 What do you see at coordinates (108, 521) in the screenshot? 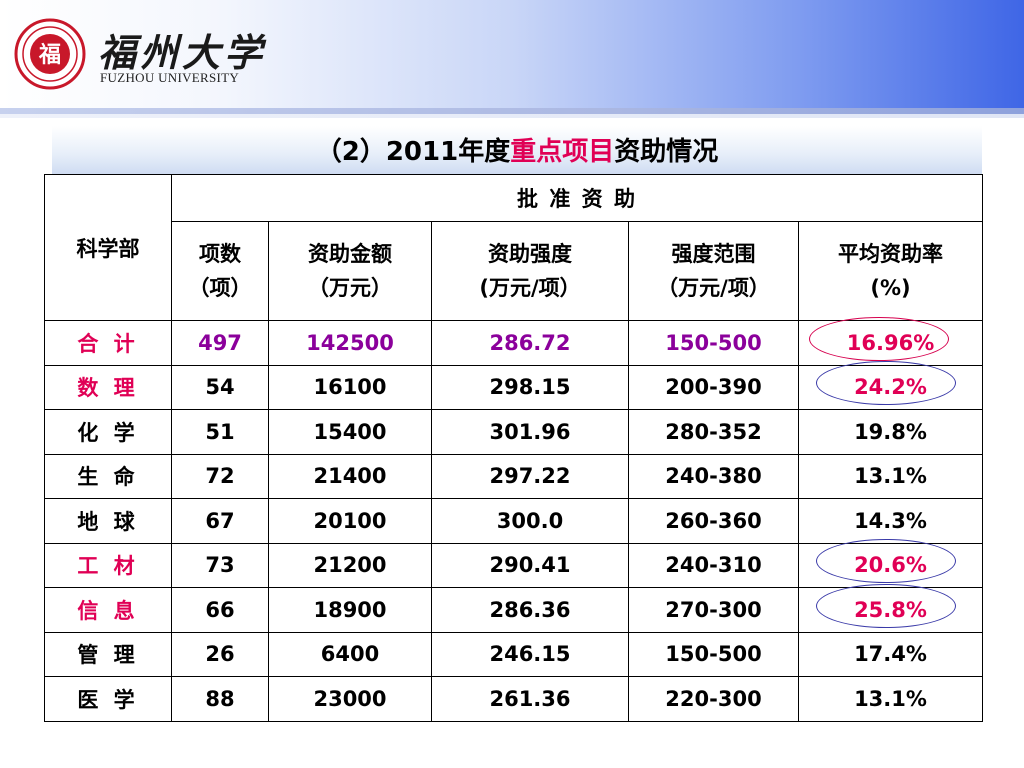
I see `row-dept: 地 球` at bounding box center [108, 521].